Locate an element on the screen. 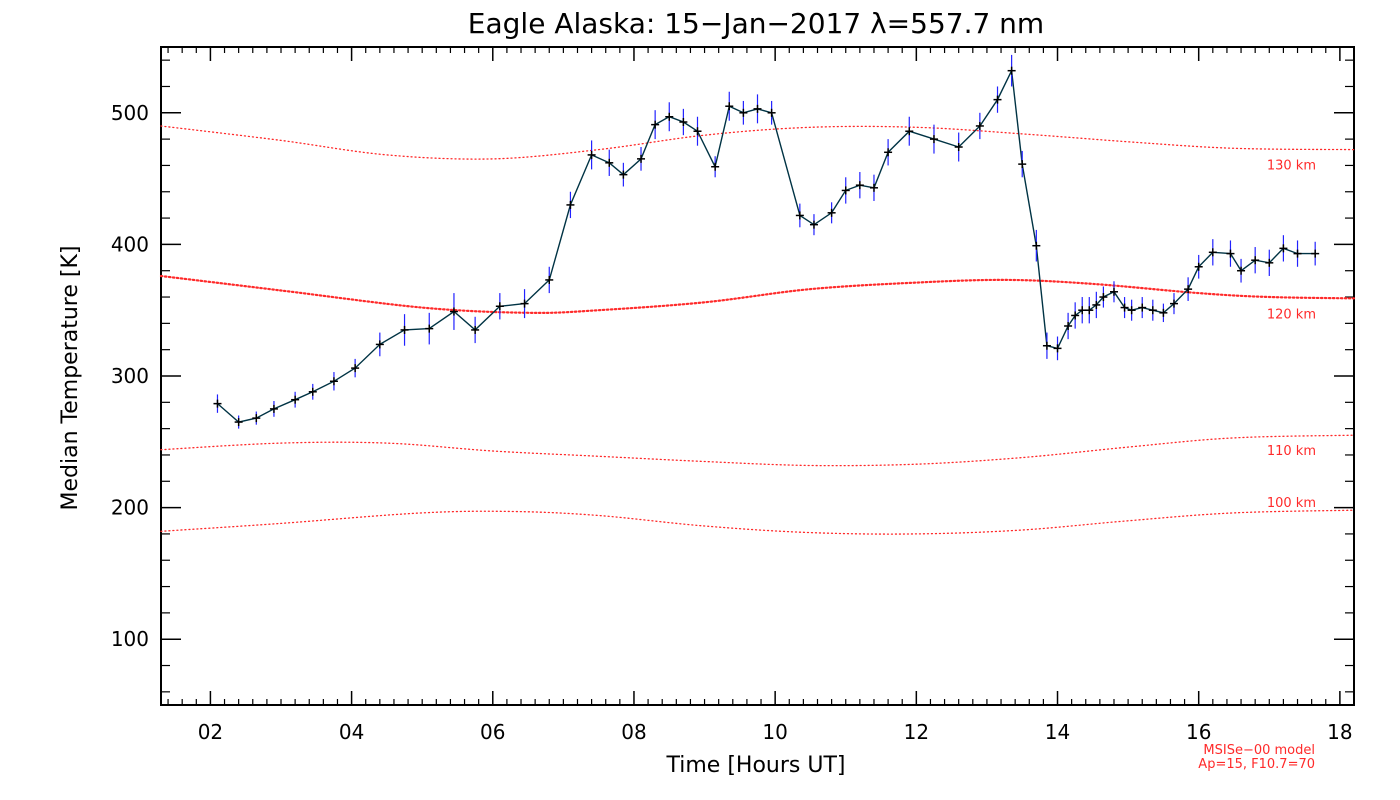 The width and height of the screenshot is (1400, 800). x-tick-label: 12 is located at coordinates (916, 732).